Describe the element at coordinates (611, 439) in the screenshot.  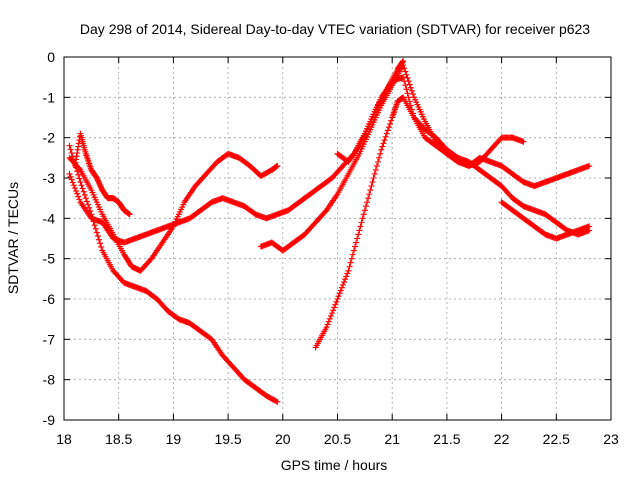
I see `x-tick-label: 23` at that location.